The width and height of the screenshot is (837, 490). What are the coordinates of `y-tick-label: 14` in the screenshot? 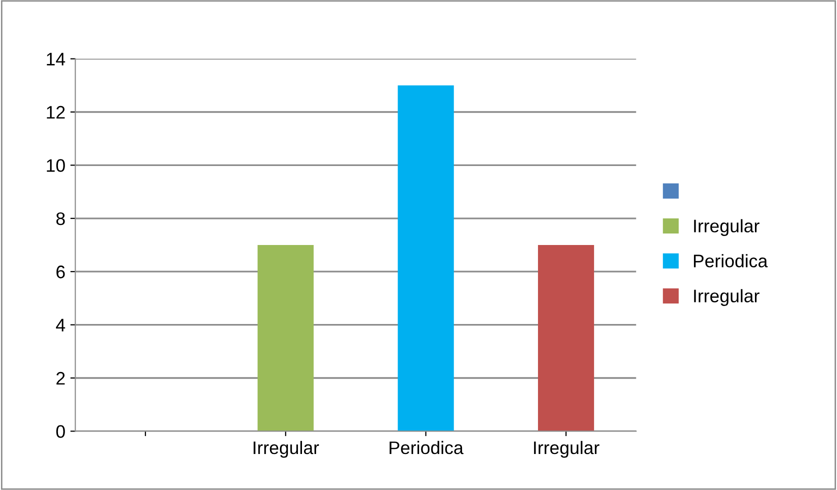 It's located at (56, 59).